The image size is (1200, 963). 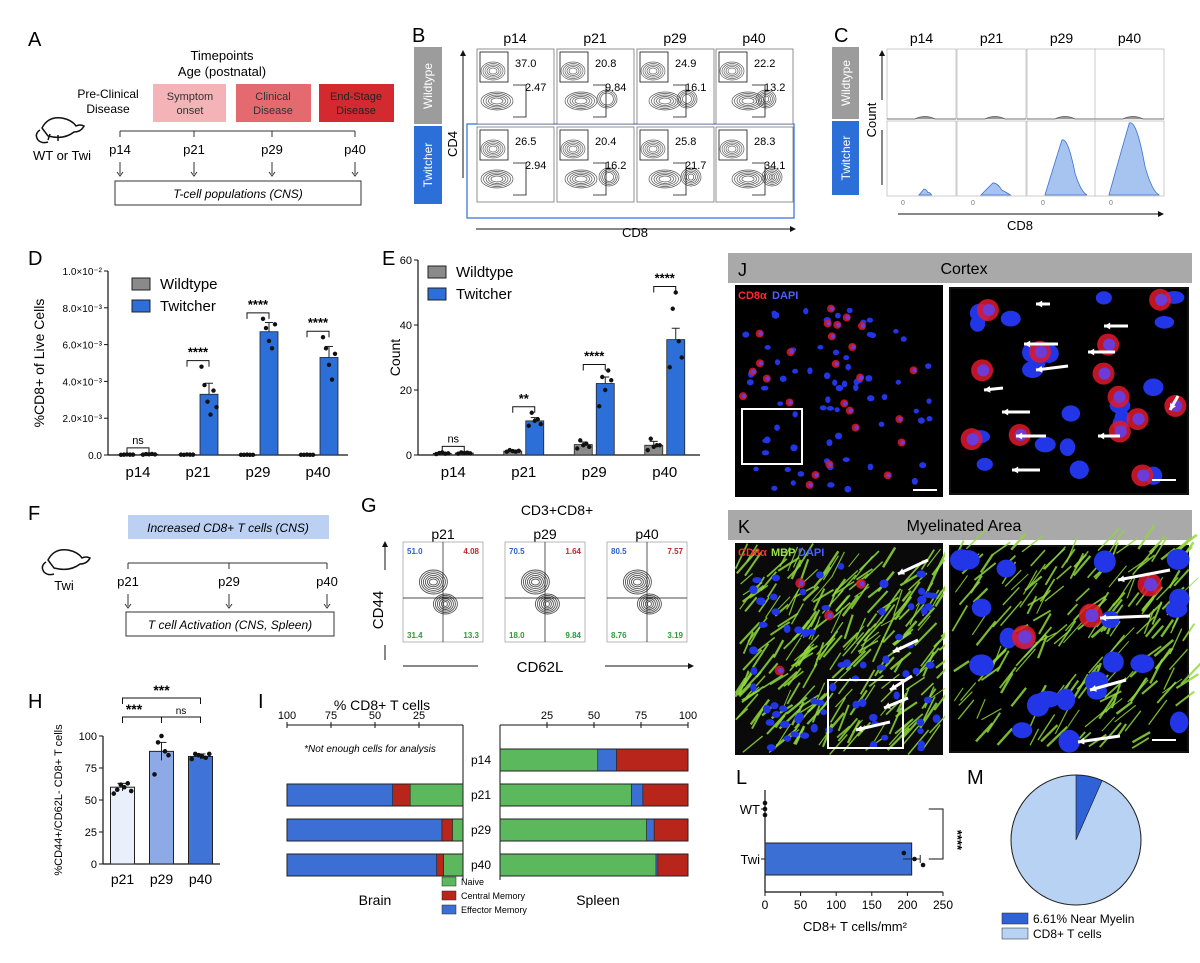 What do you see at coordinates (83, 382) in the screenshot?
I see `y-tick-label: 4.0×10⁻³` at bounding box center [83, 382].